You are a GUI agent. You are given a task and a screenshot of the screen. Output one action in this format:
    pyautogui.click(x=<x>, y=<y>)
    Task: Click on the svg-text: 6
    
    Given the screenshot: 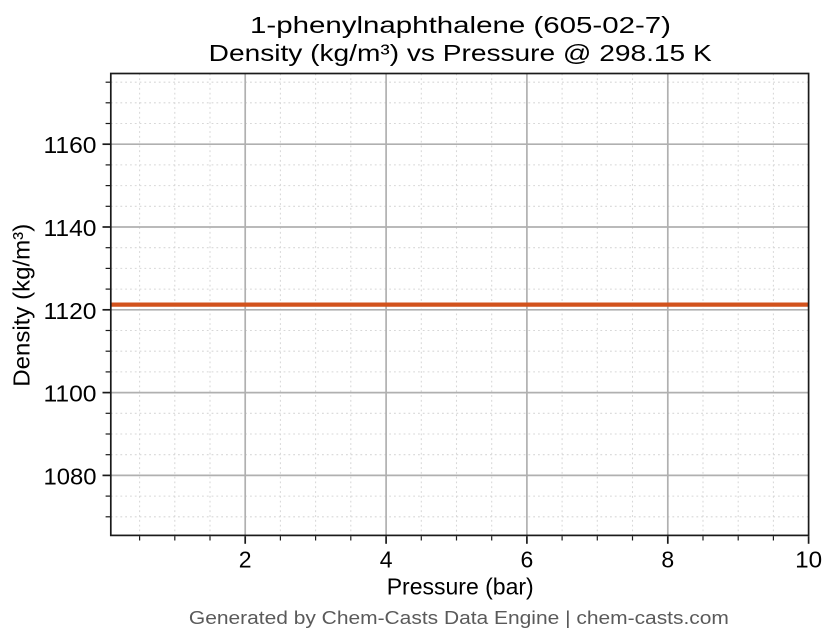 What is the action you would take?
    pyautogui.click(x=527, y=560)
    